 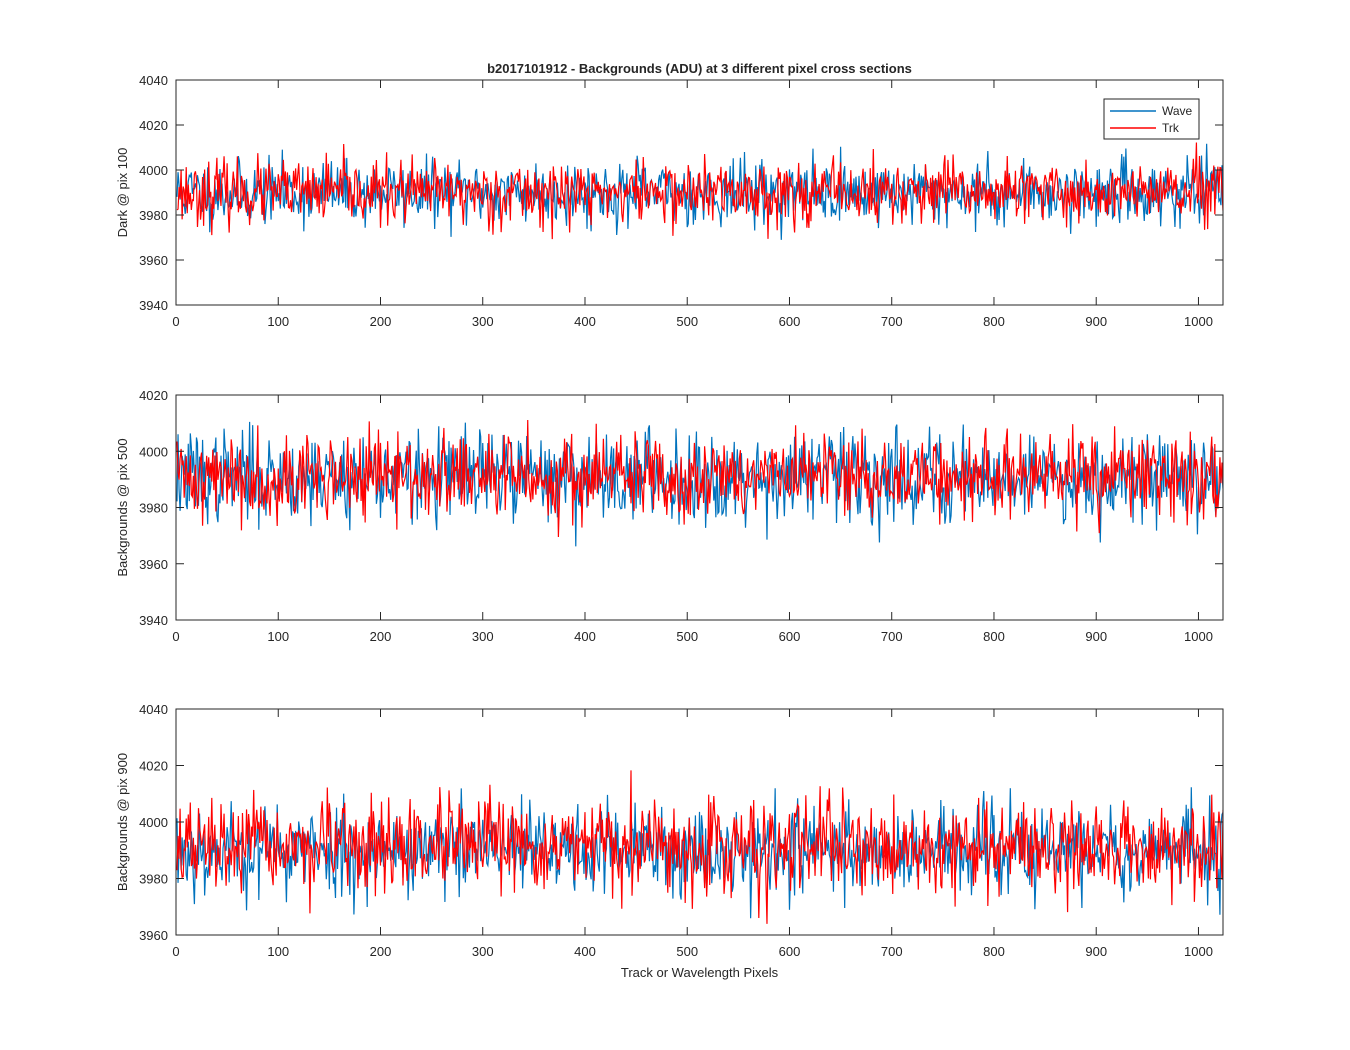 I want to click on legend: Wave Trk, so click(x=1151, y=119).